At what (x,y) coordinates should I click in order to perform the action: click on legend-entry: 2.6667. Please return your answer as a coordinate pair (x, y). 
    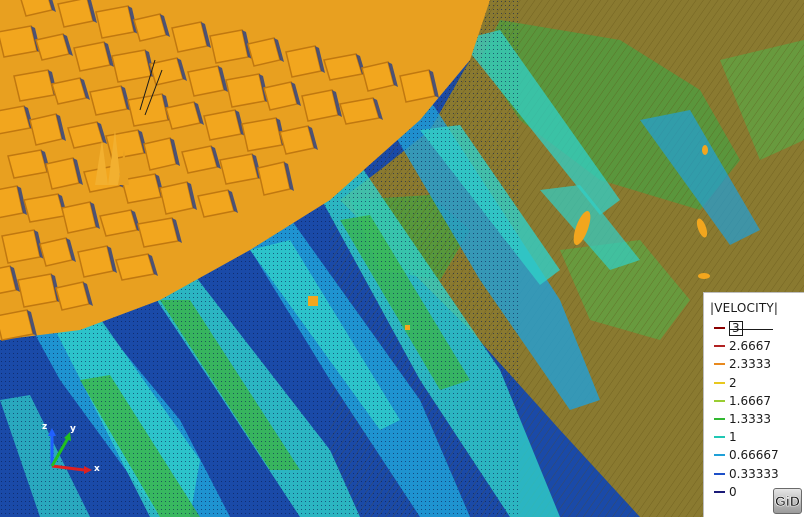
    Looking at the image, I should click on (742, 346).